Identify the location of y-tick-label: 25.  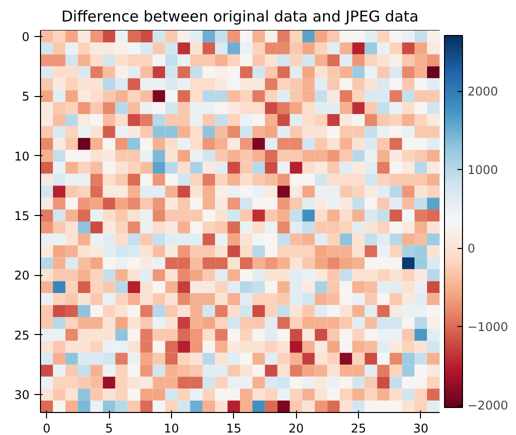
(22, 335).